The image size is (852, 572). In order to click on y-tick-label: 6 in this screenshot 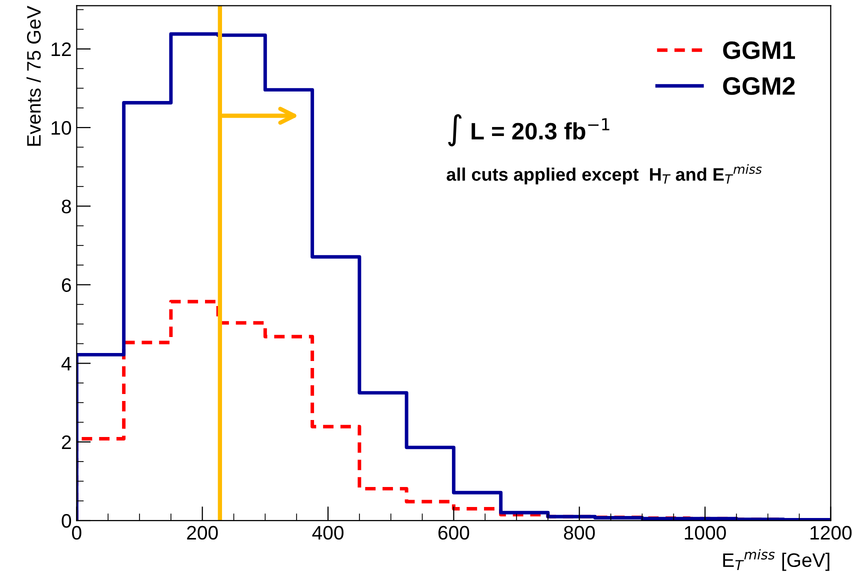, I will do `click(66, 285)`.